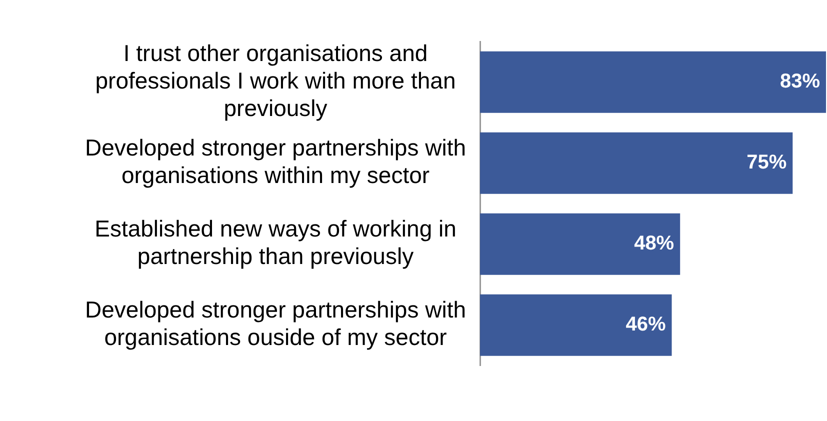 The image size is (827, 421). What do you see at coordinates (275, 243) in the screenshot?
I see `y-tick-label: Established new ways of working in partnership than previously` at bounding box center [275, 243].